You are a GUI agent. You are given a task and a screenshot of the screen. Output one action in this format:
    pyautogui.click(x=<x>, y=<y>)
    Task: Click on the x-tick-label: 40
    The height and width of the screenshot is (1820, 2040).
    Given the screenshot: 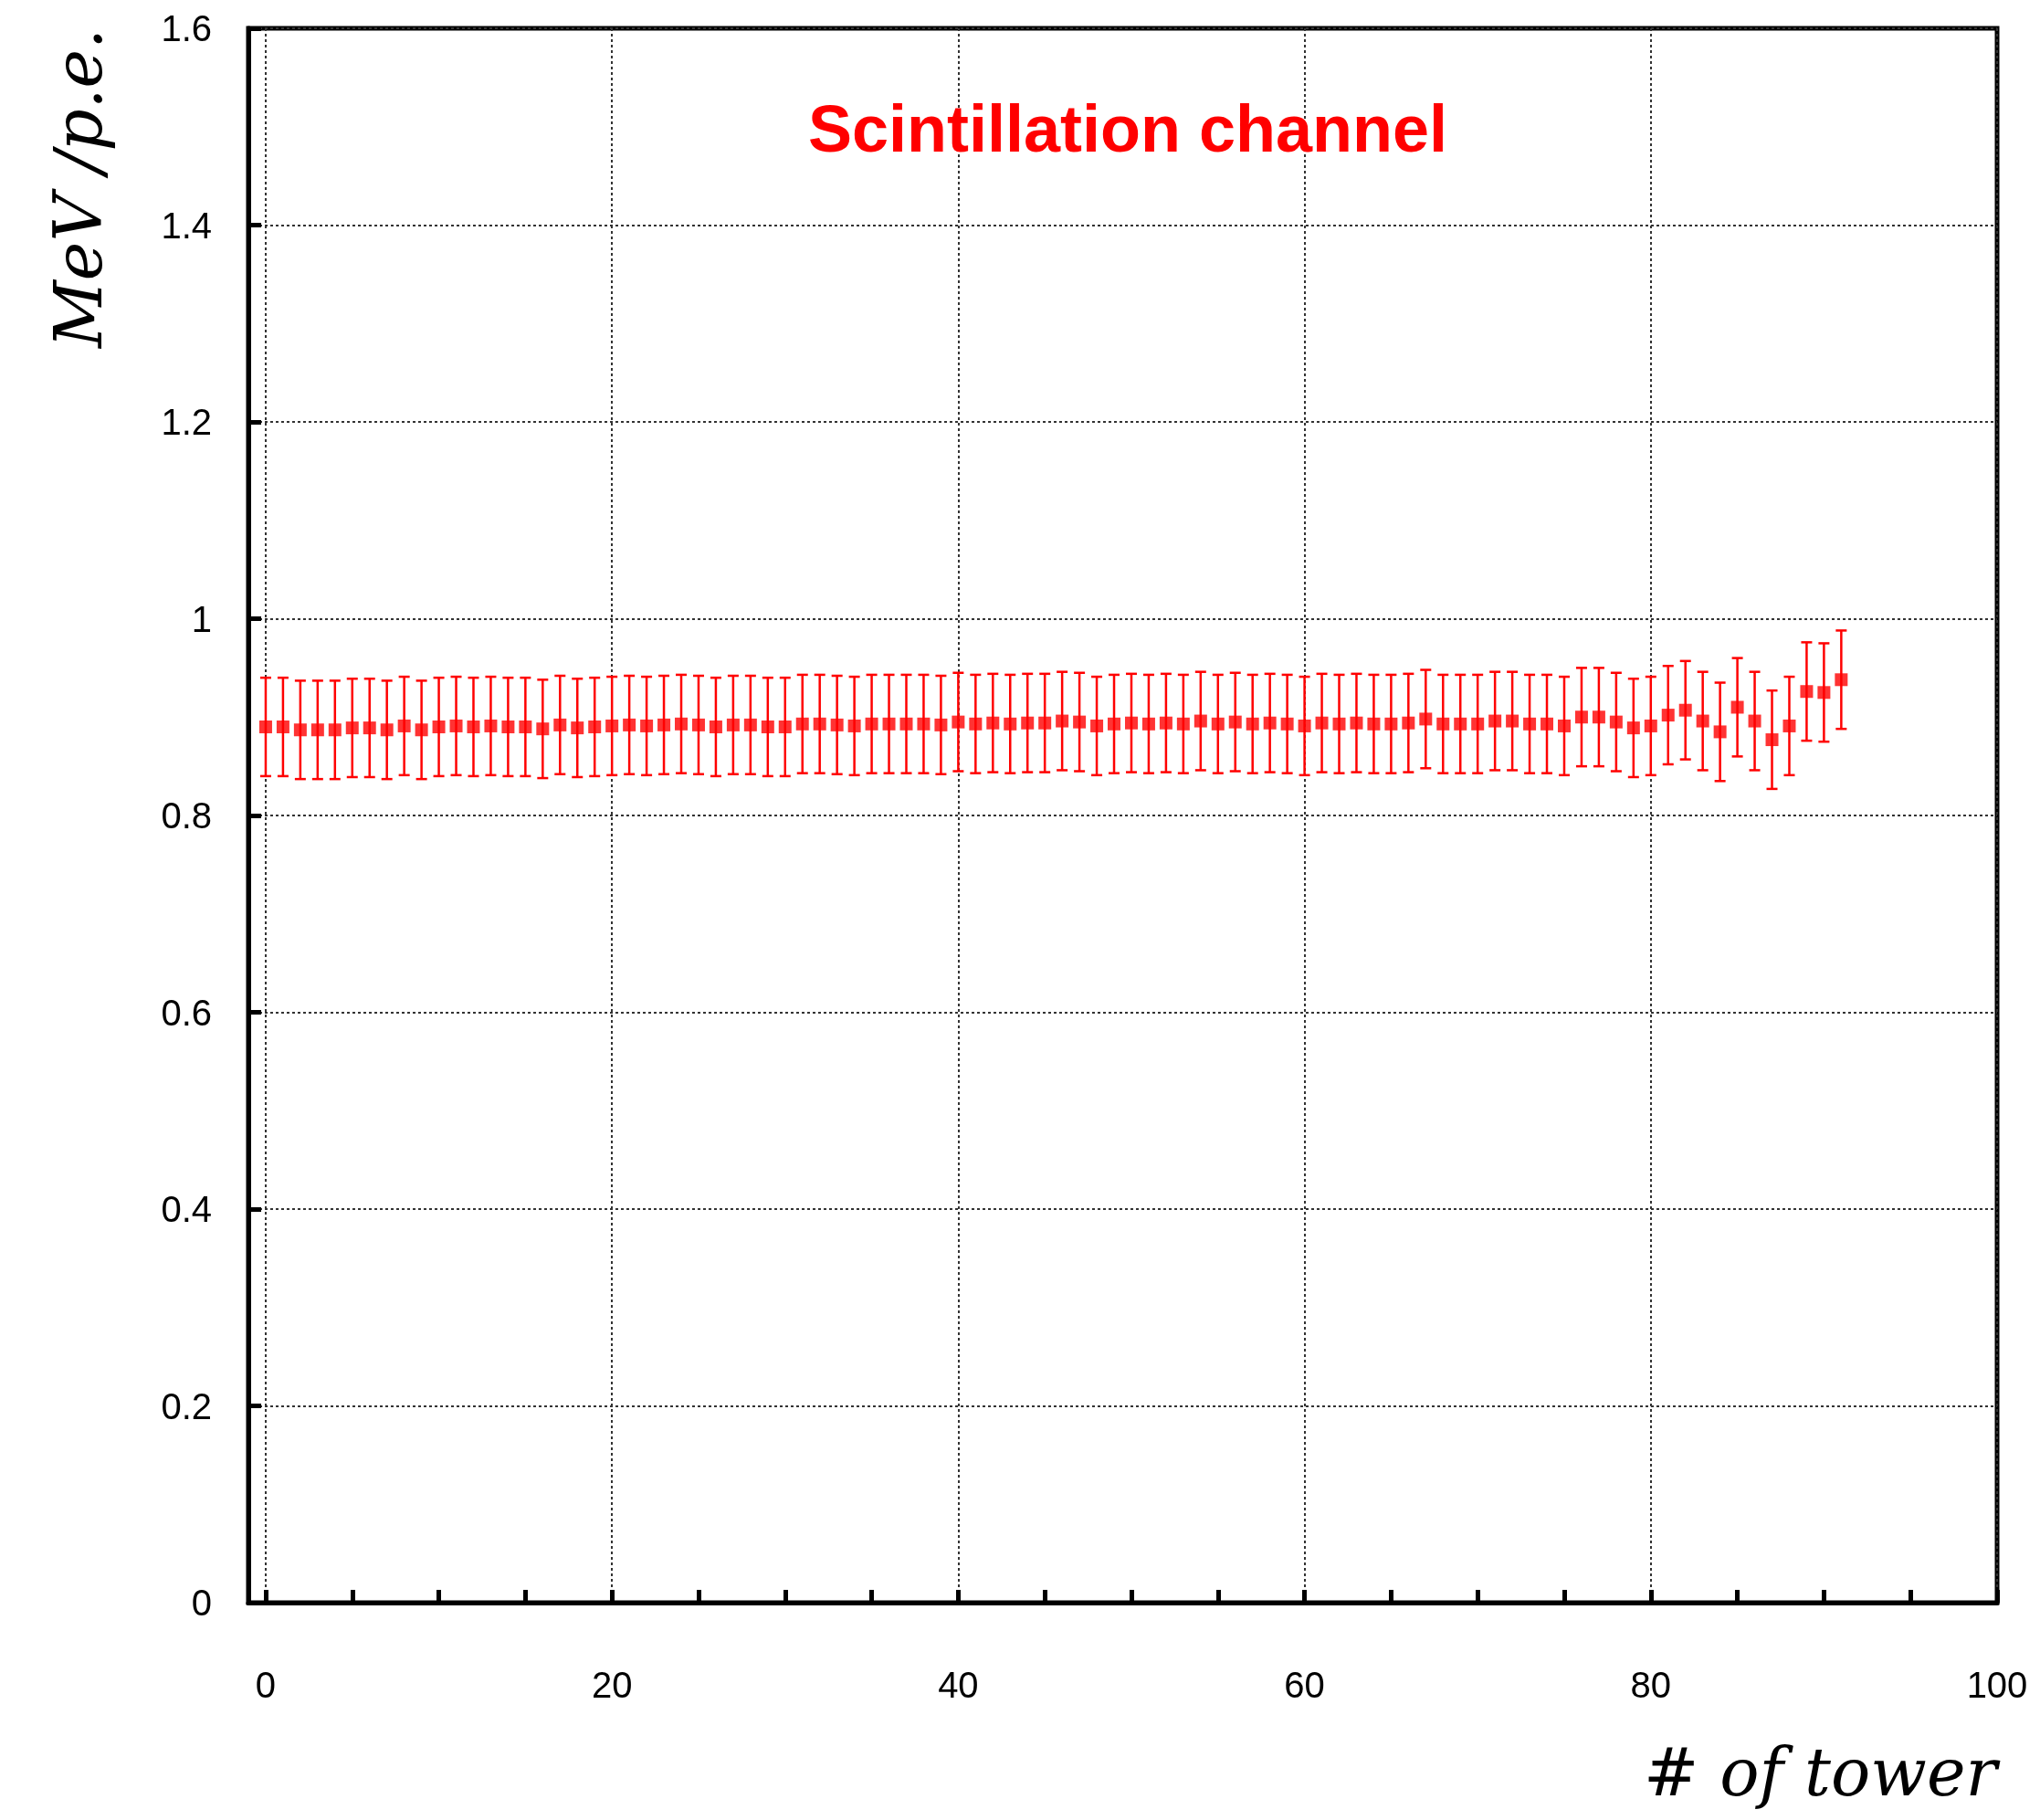 What is the action you would take?
    pyautogui.click(x=959, y=1685)
    